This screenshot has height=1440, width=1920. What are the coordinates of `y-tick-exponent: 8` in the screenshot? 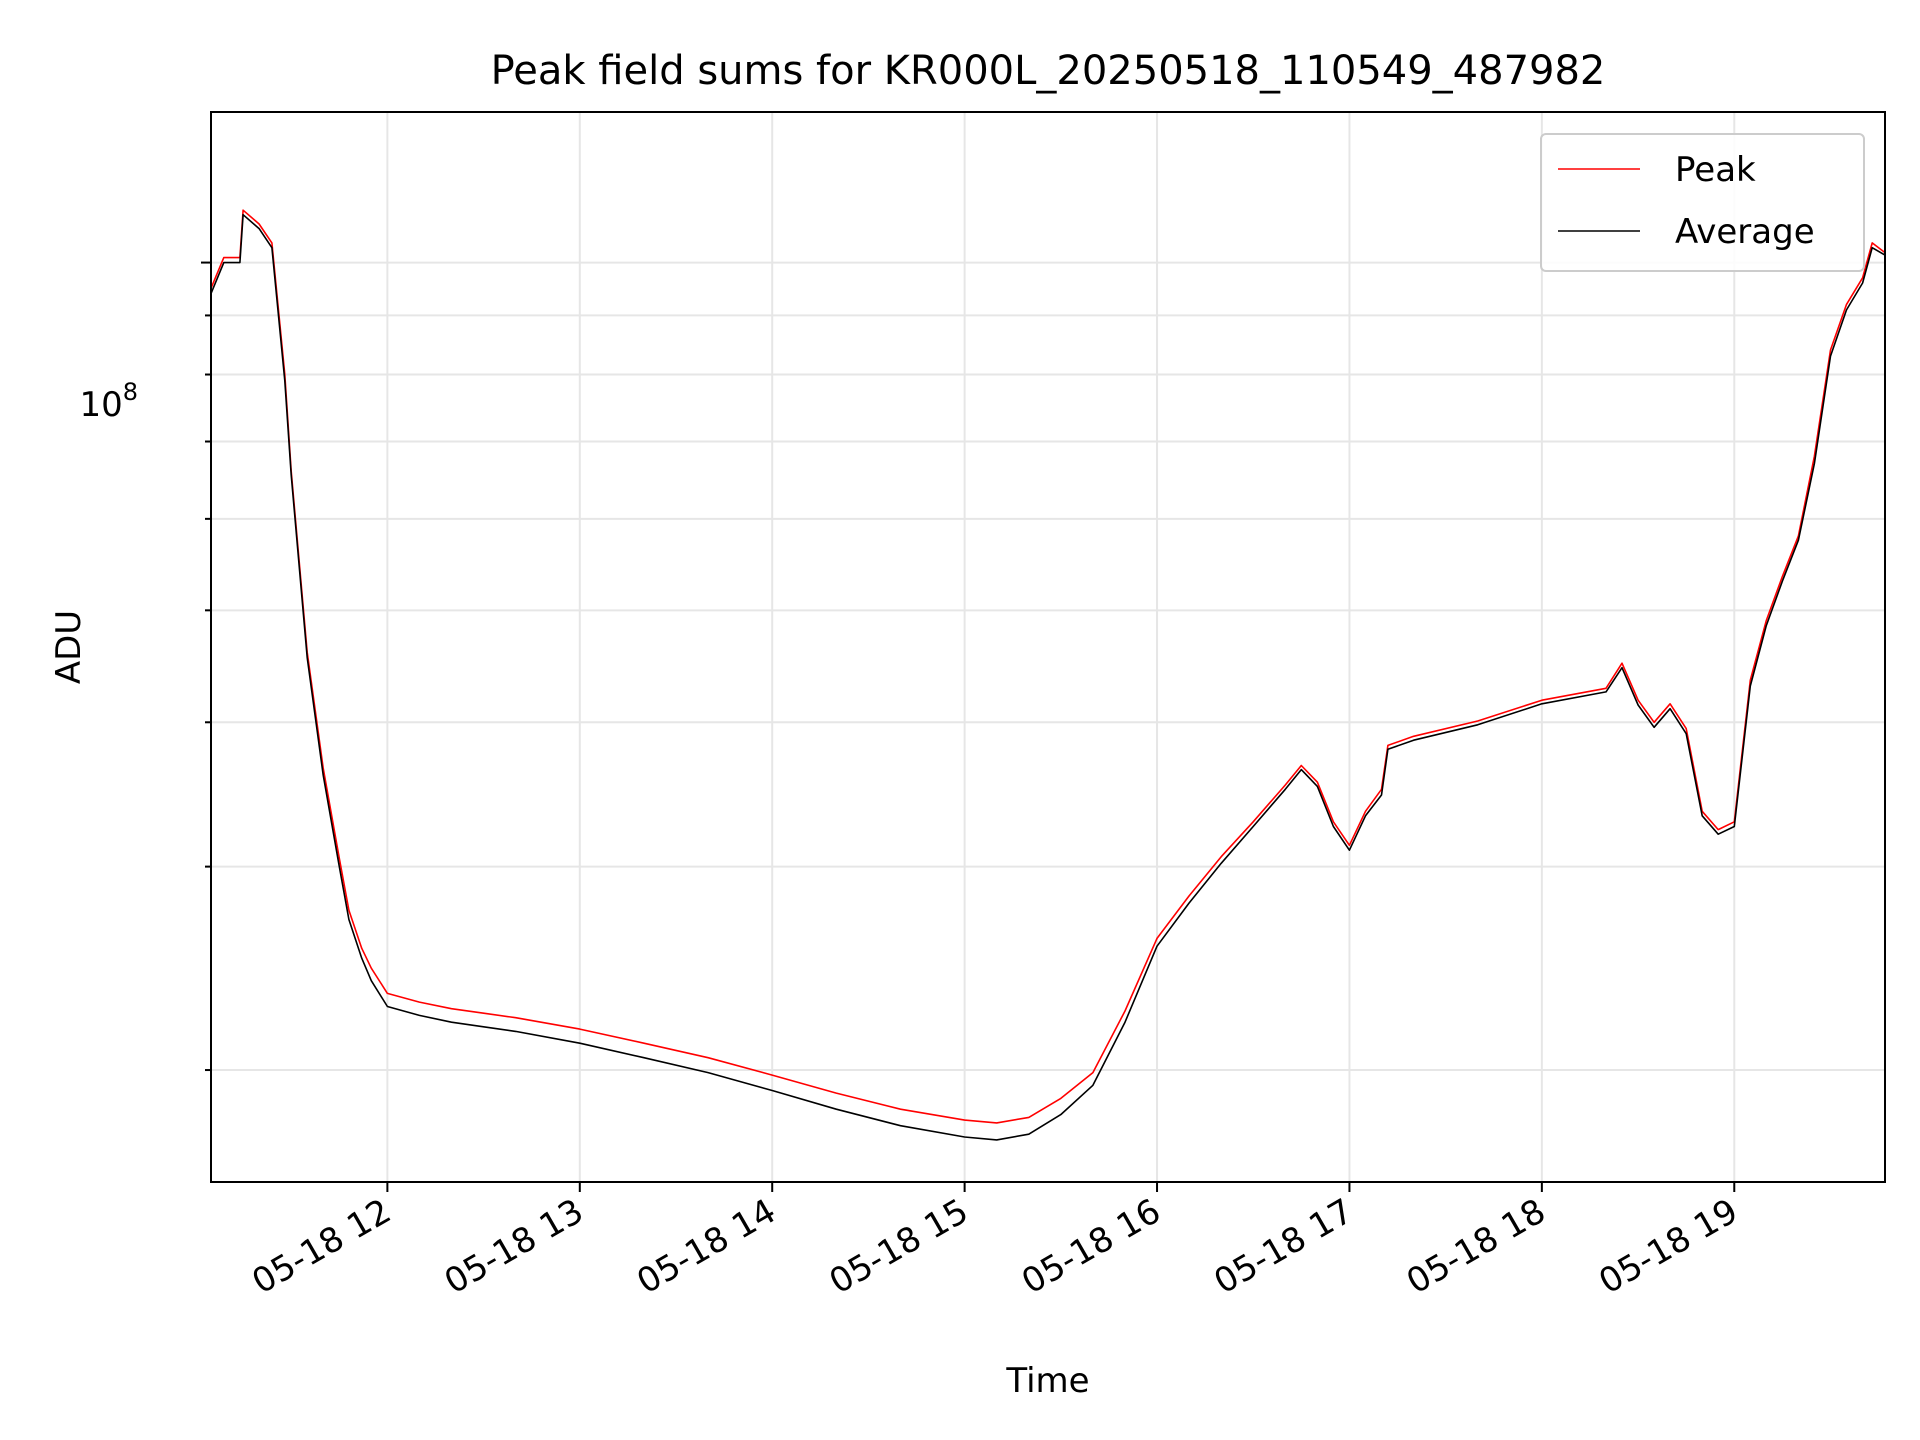 It's located at (130, 392).